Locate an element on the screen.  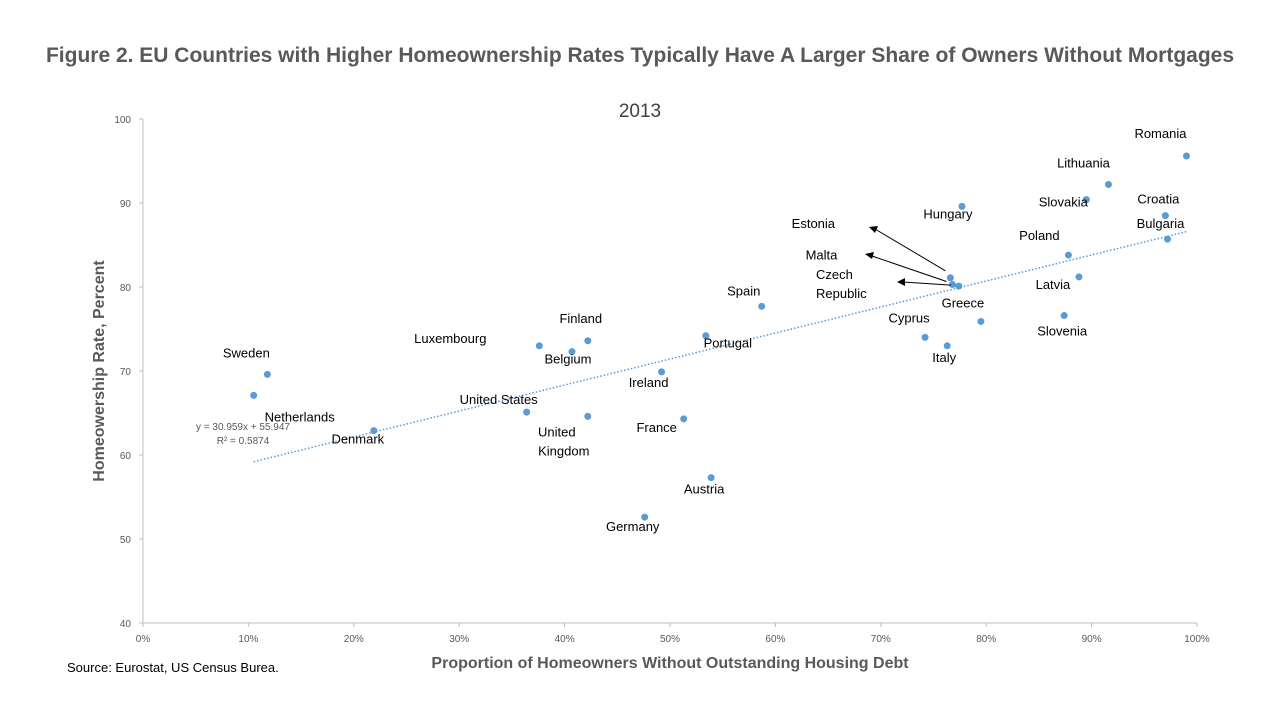
point-label: Slovakia is located at coordinates (1064, 202).